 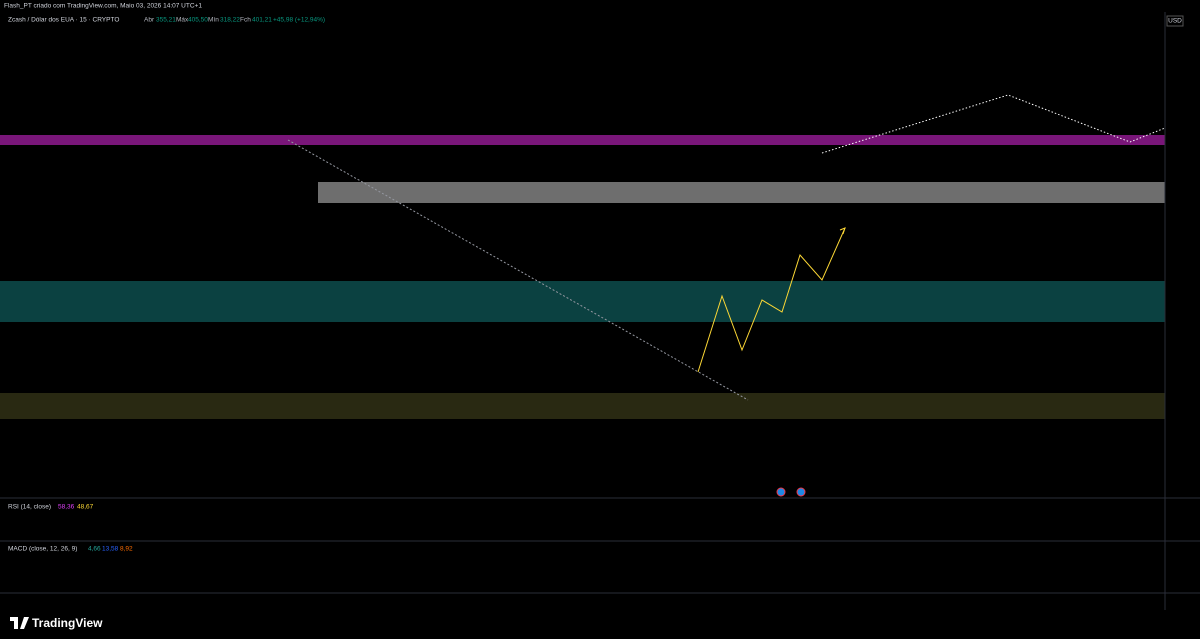 I want to click on currency-box, so click(x=1175, y=21).